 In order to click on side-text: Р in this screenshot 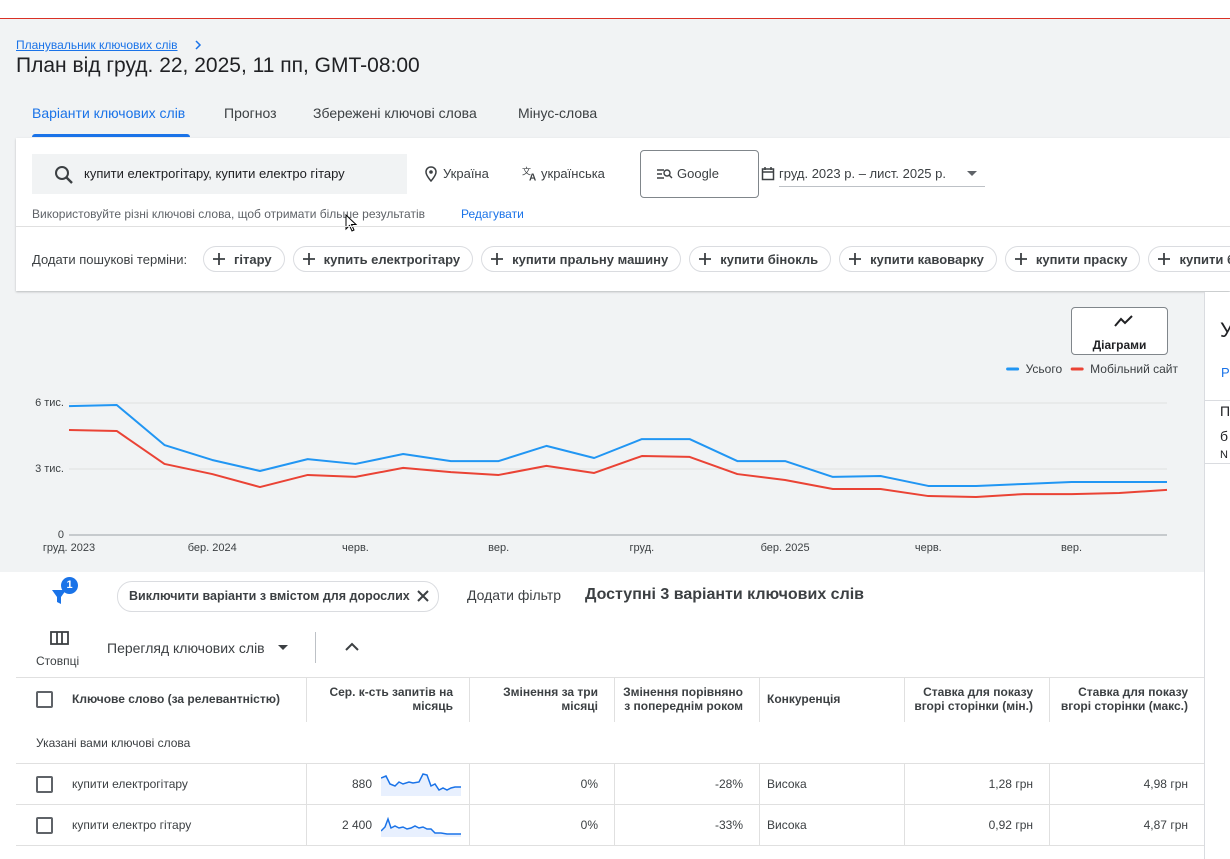, I will do `click(1225, 372)`.